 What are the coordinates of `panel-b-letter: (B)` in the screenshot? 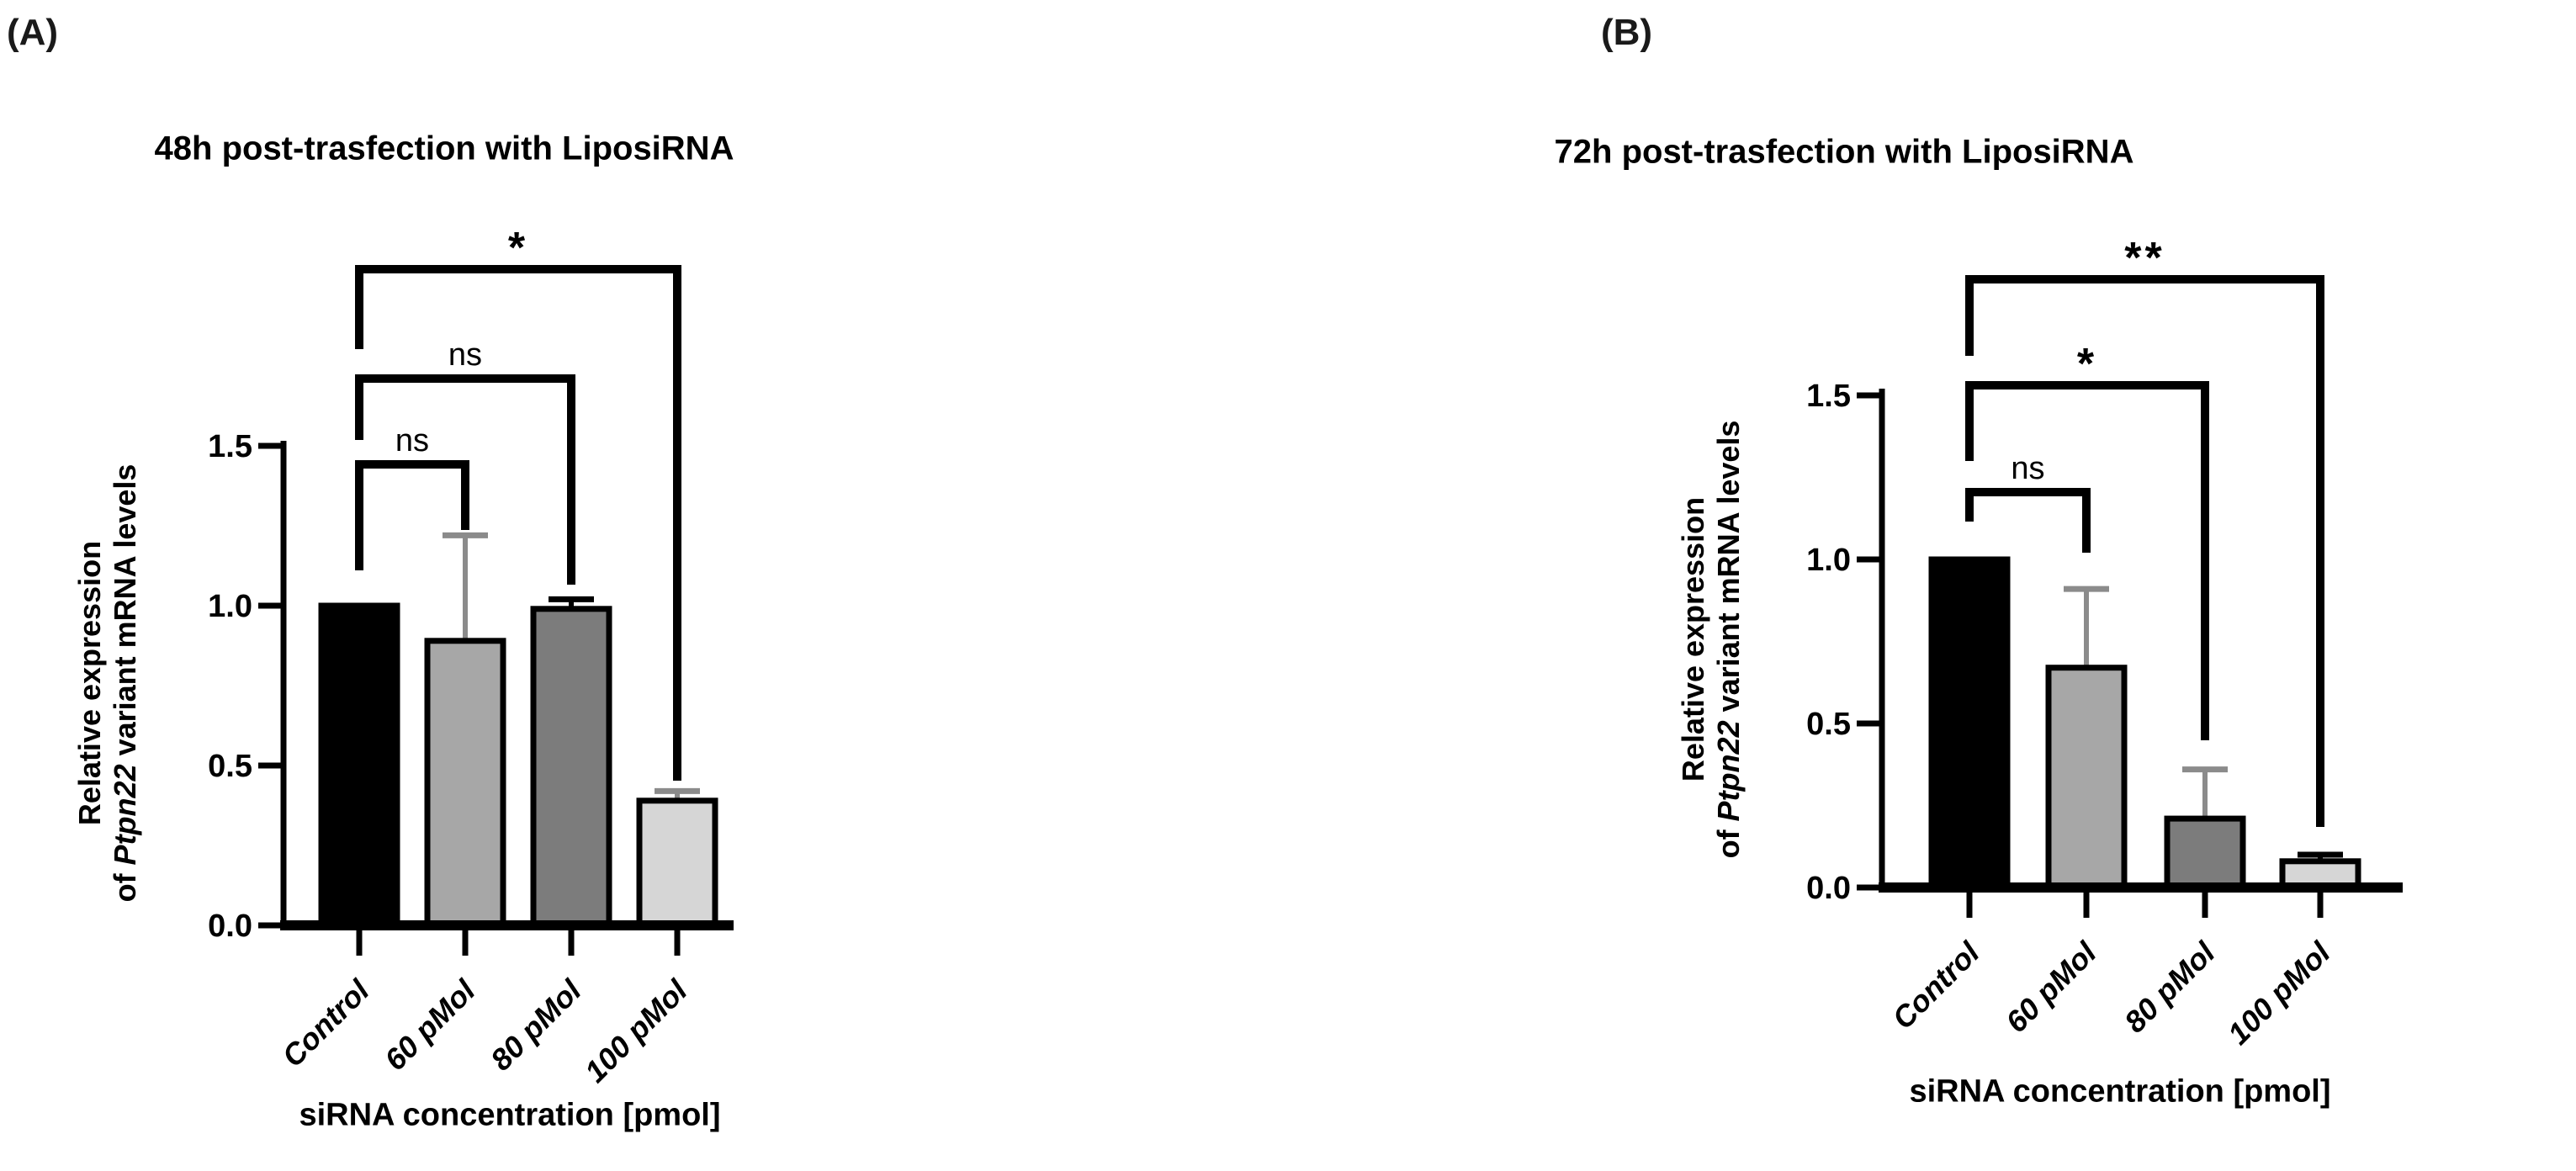 It's located at (1627, 32).